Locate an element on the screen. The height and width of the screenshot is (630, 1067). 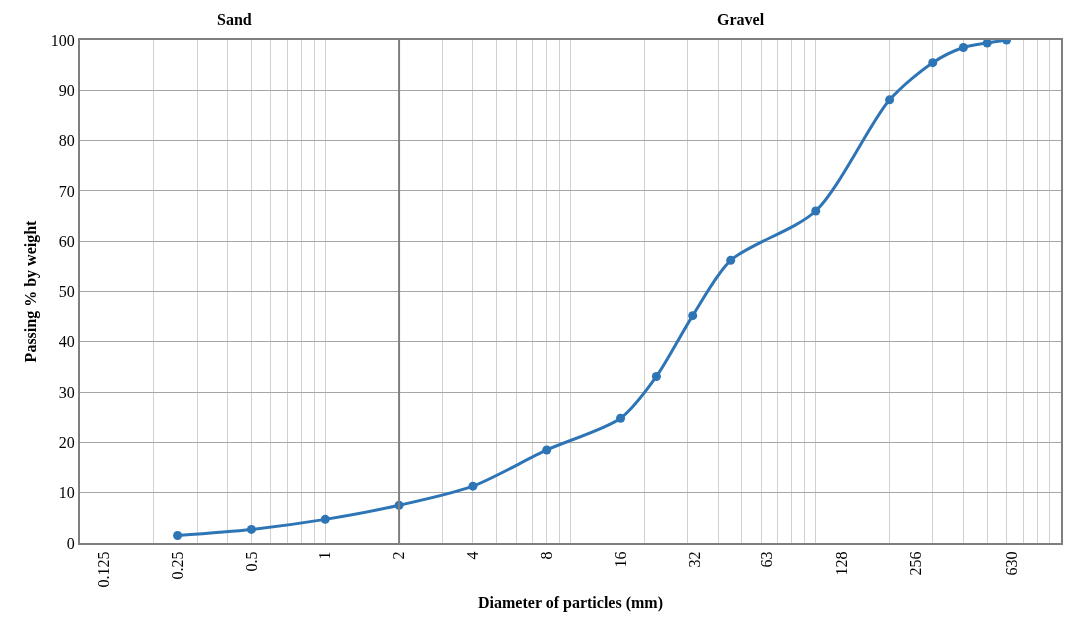
x-tick-label: 256 is located at coordinates (916, 563).